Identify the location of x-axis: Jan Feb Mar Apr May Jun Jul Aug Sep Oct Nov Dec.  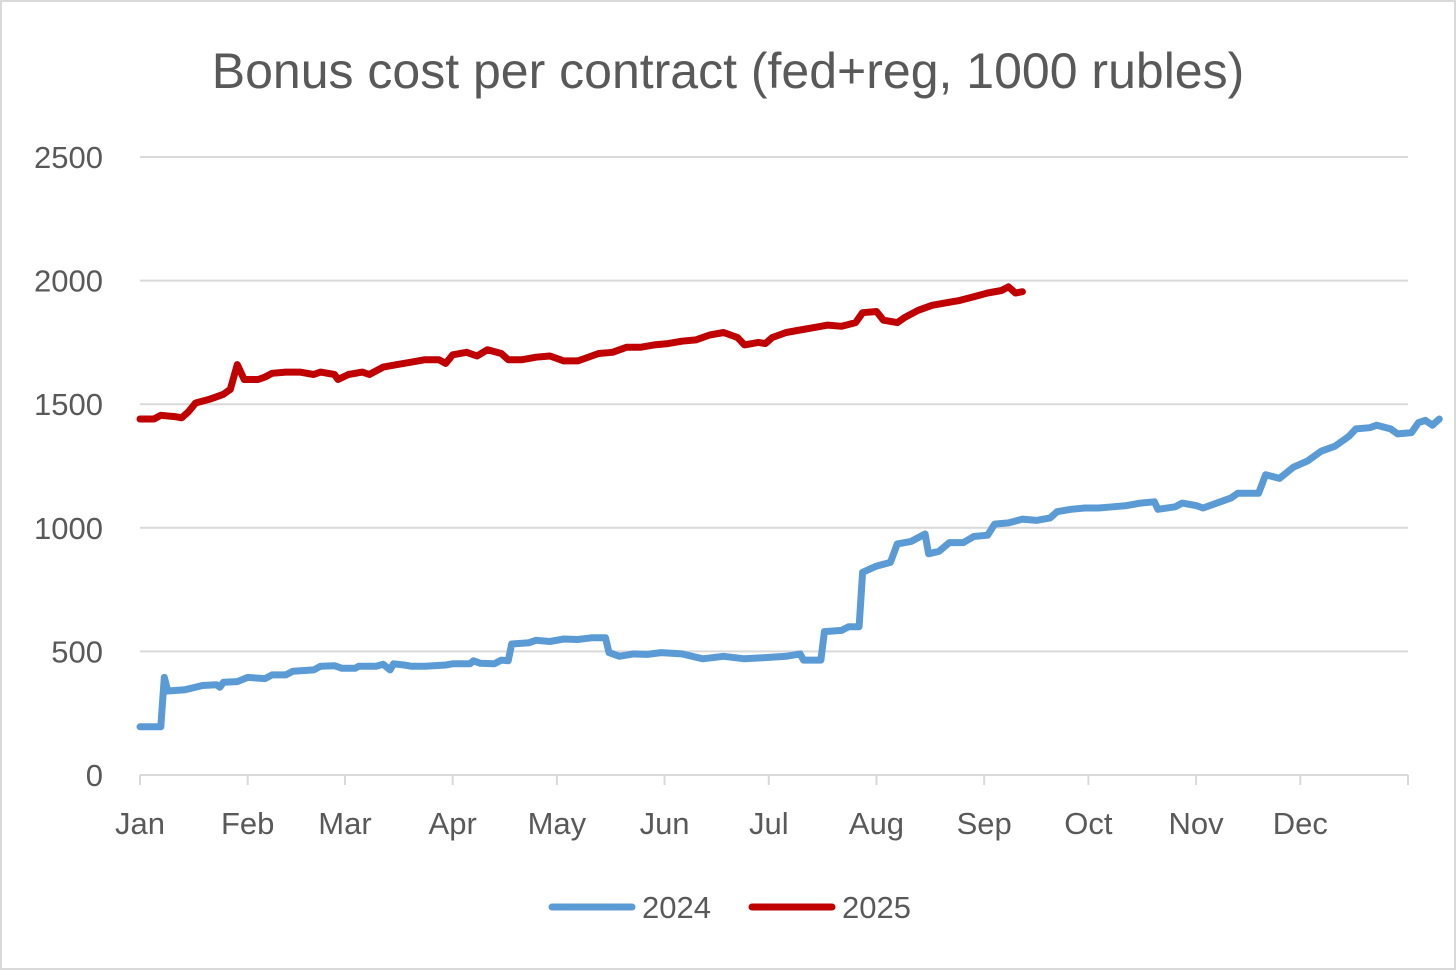
(762, 807).